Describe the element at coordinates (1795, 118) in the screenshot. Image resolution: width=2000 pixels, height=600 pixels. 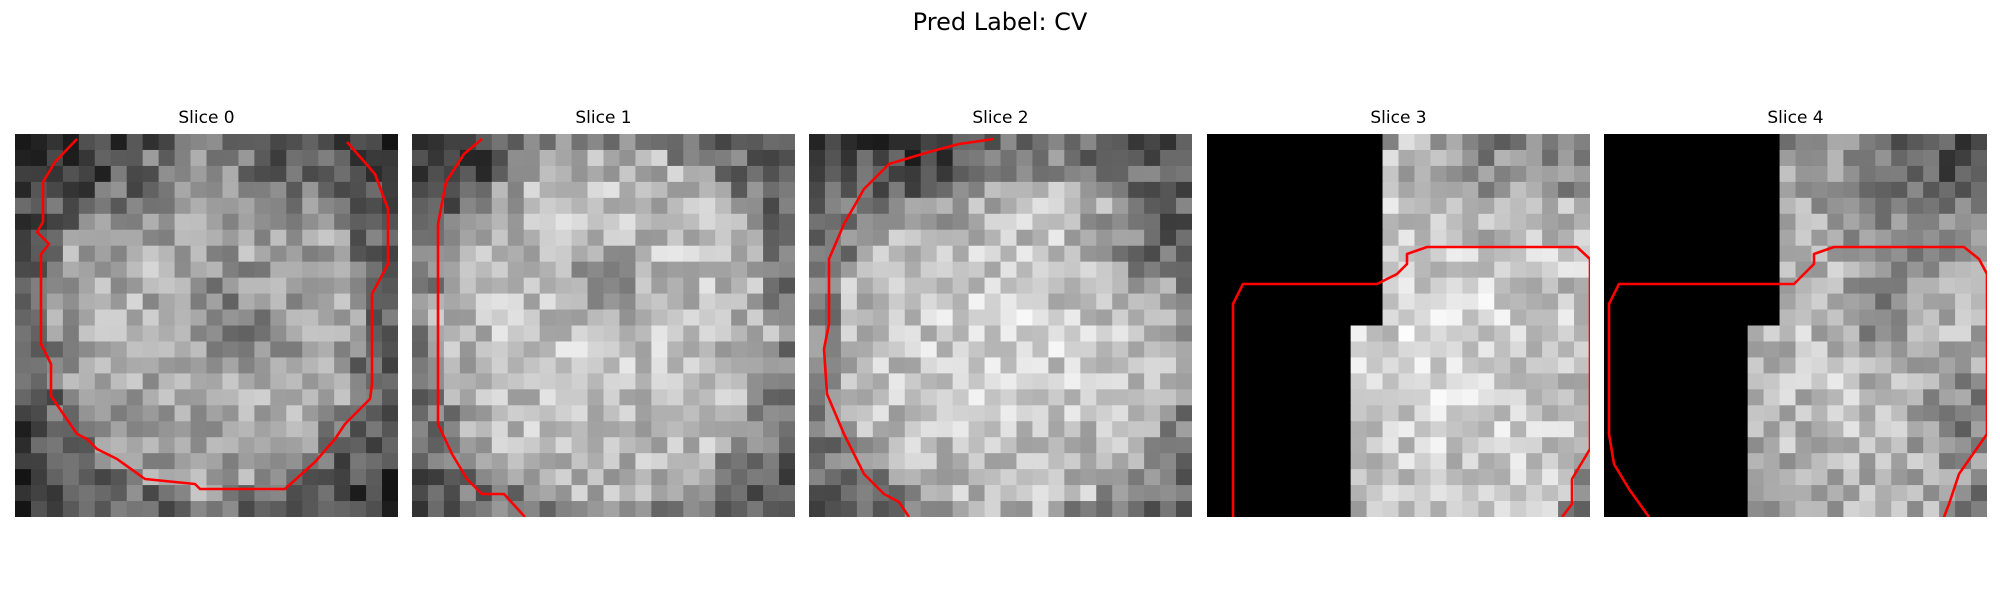
I see `slice-title: Slice 4` at that location.